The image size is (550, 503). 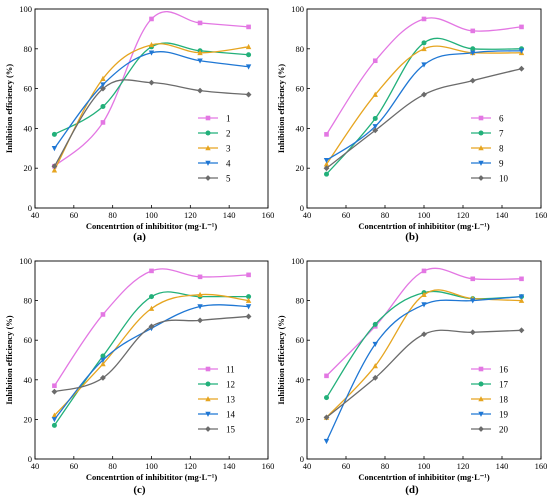 What do you see at coordinates (139, 490) in the screenshot?
I see `panel-caption: (c)` at bounding box center [139, 490].